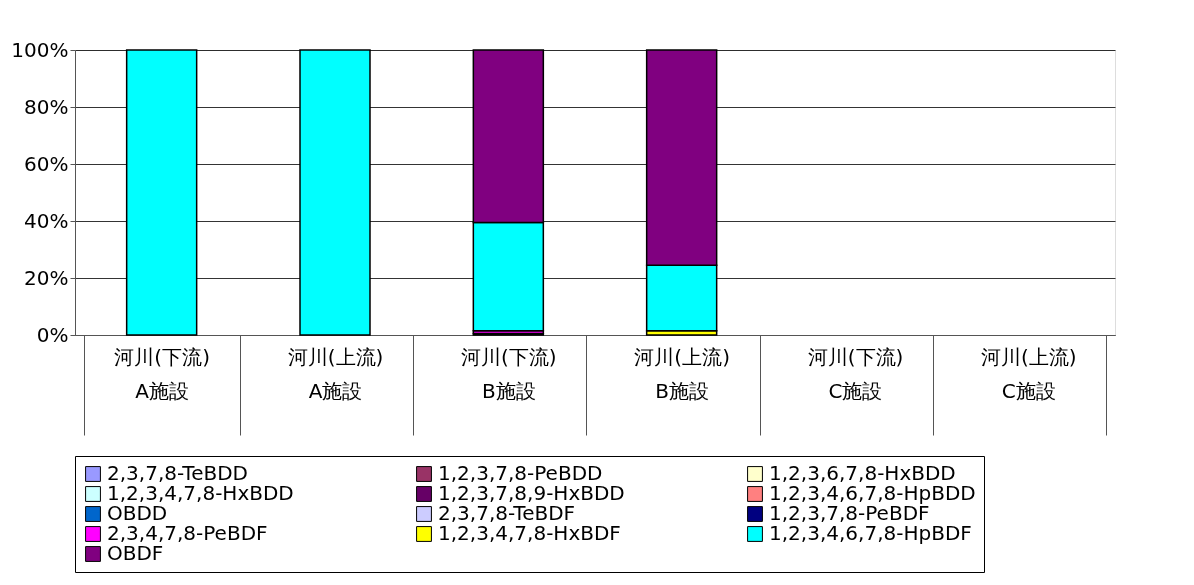  I want to click on y-tick-label: 40%, so click(46, 220).